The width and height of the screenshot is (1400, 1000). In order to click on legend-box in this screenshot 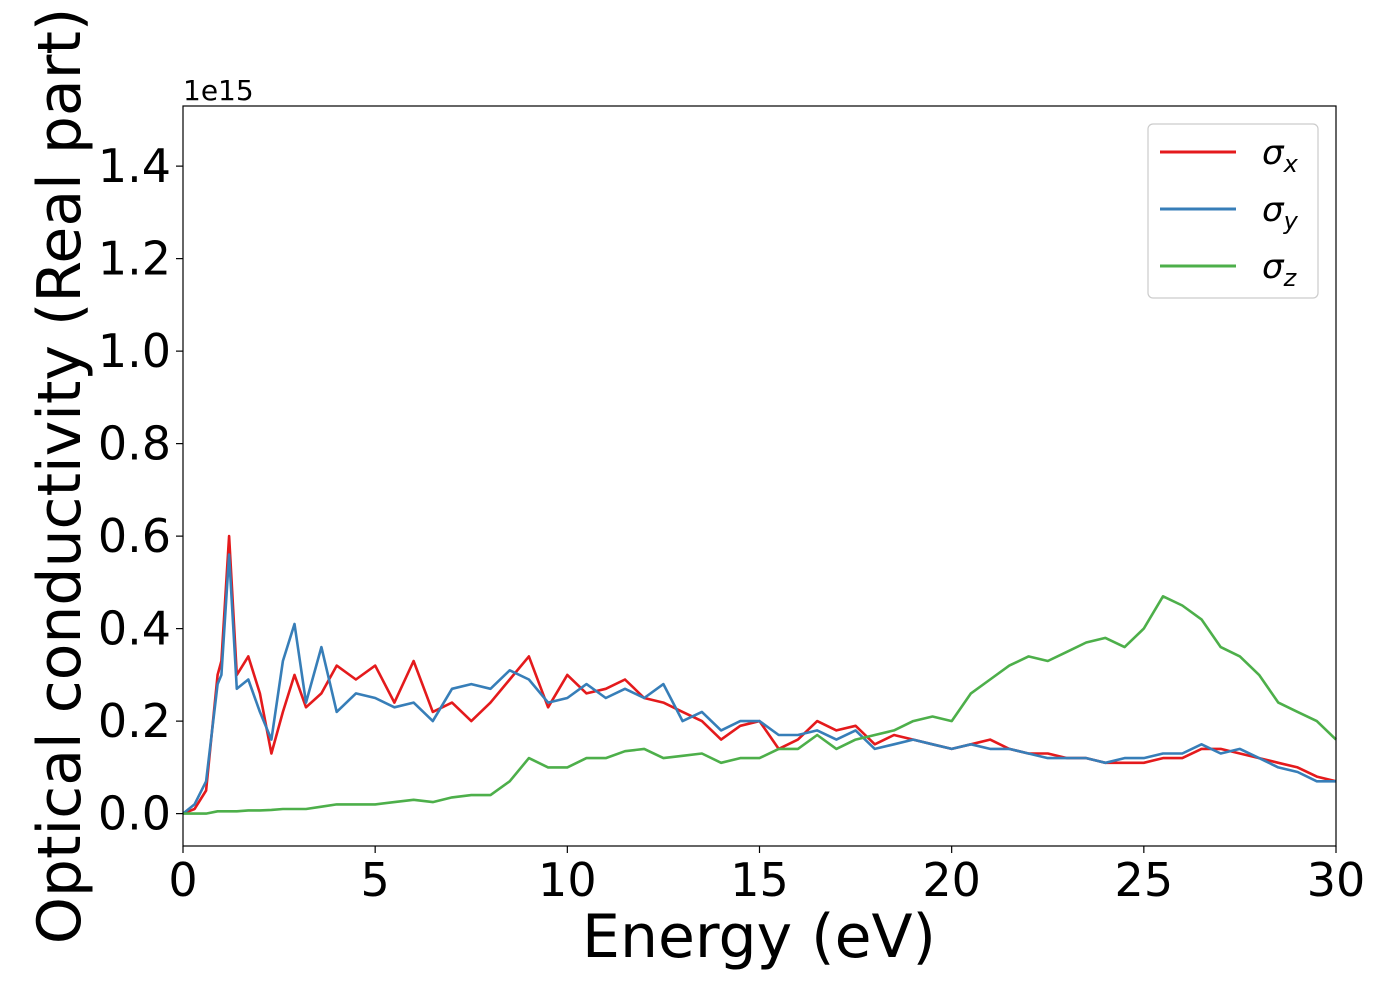, I will do `click(1233, 211)`.